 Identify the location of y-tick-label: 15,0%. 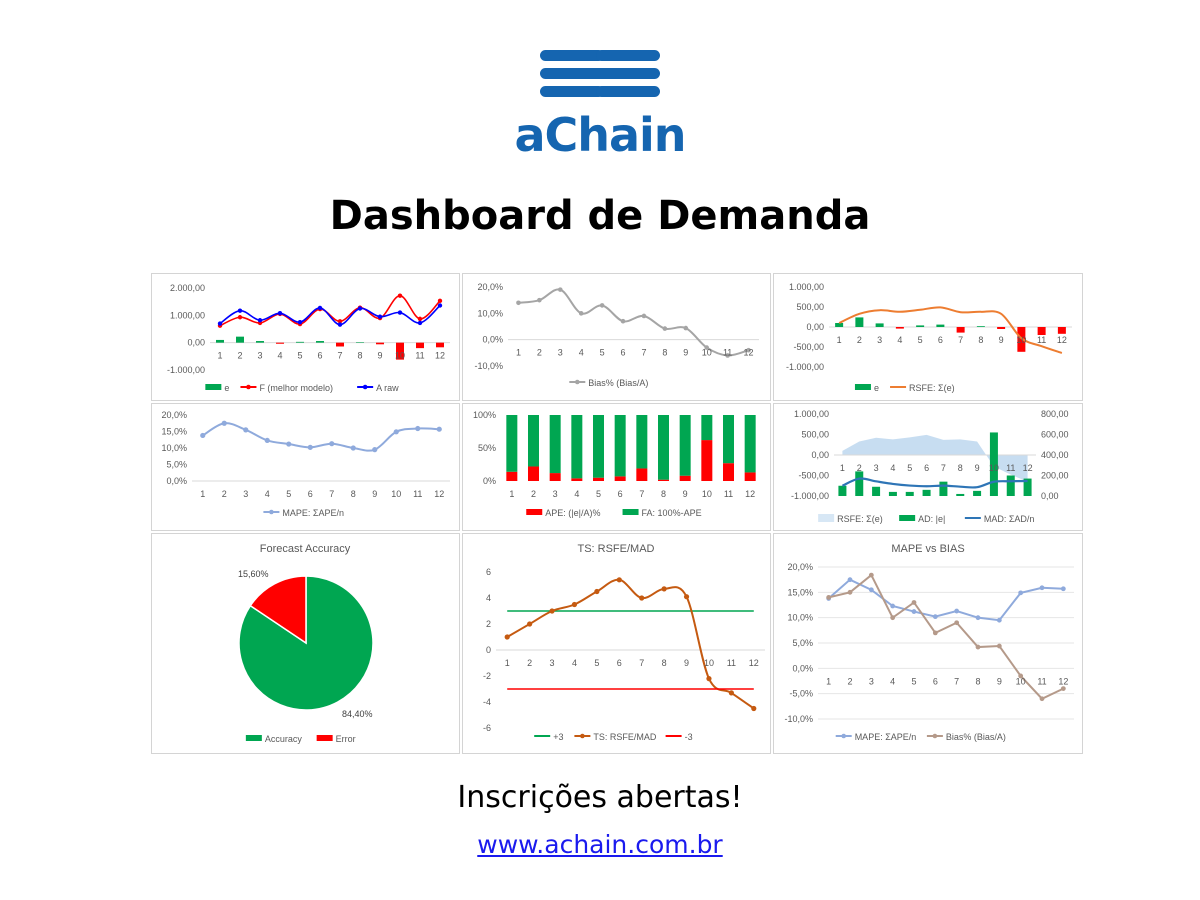
(800, 592).